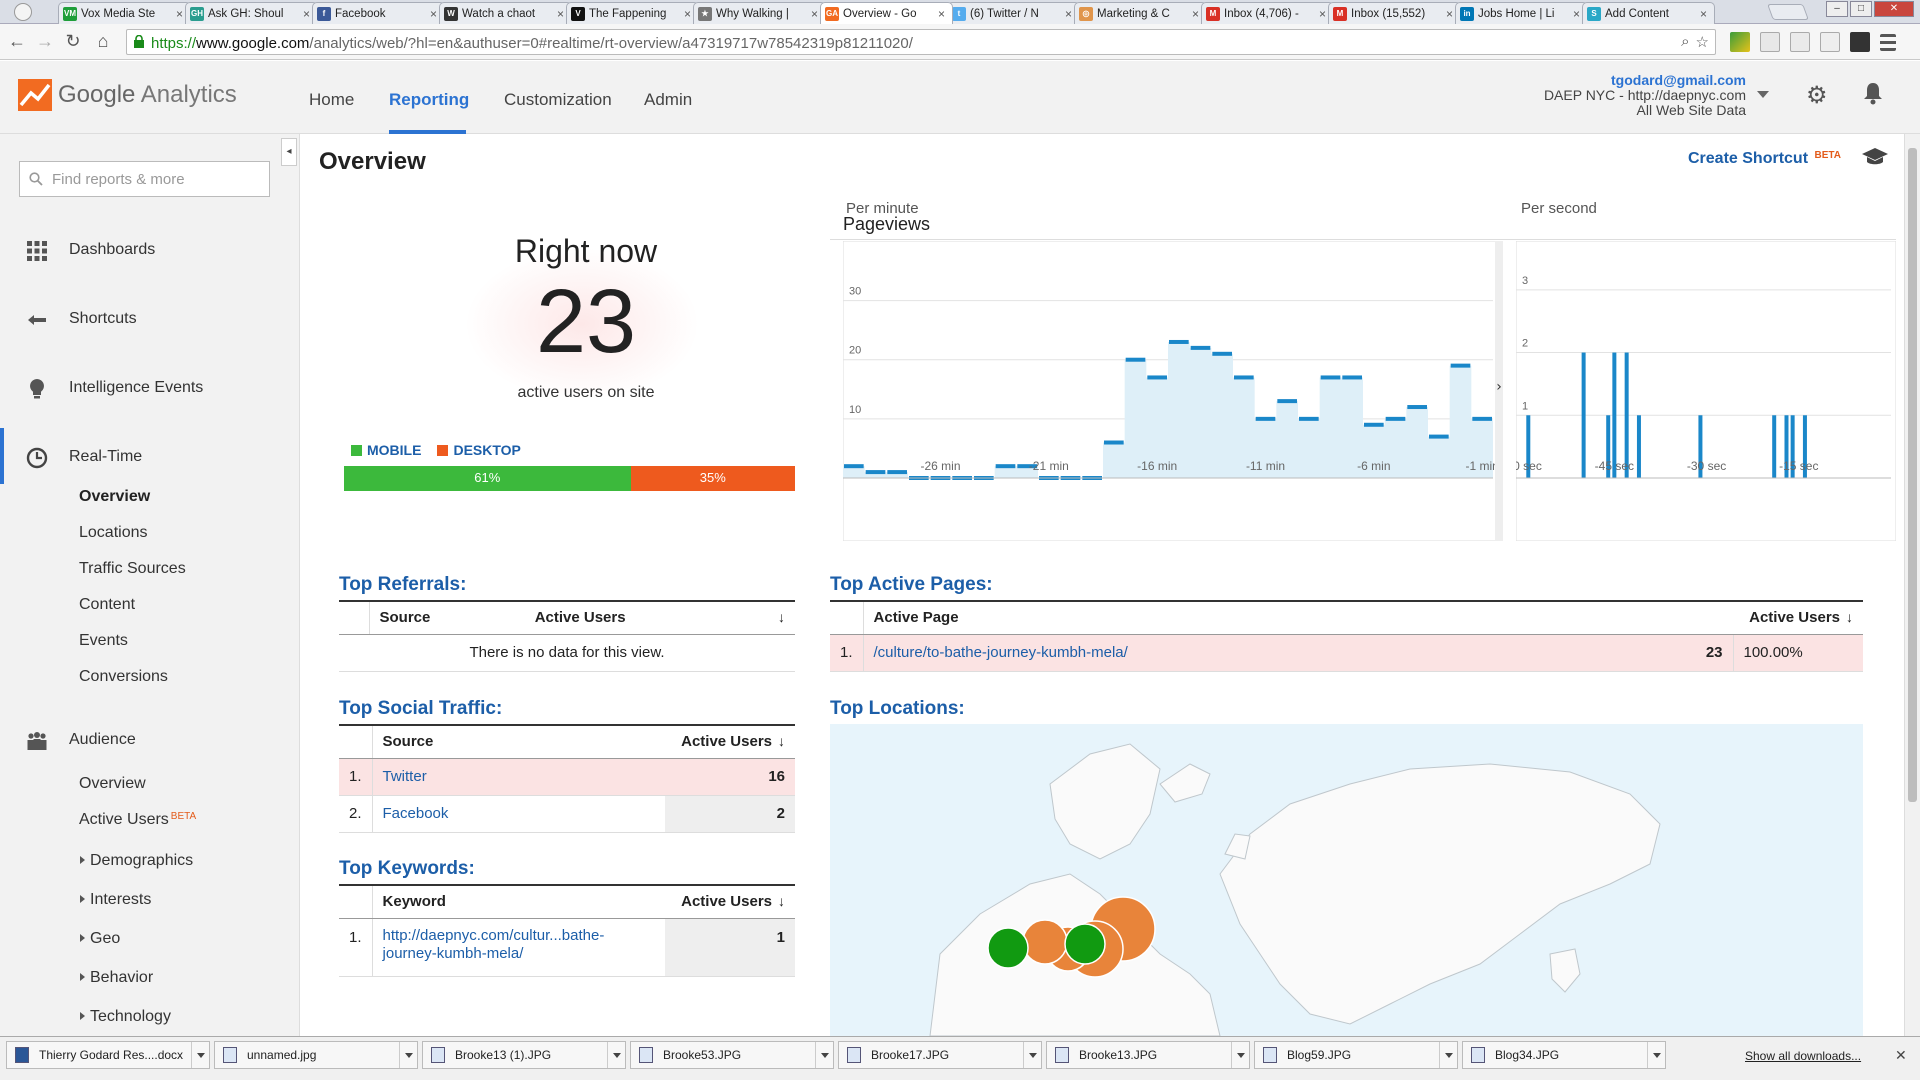 This screenshot has width=1920, height=1080. Describe the element at coordinates (518, 901) in the screenshot. I see `keyword-header: Keyword` at that location.